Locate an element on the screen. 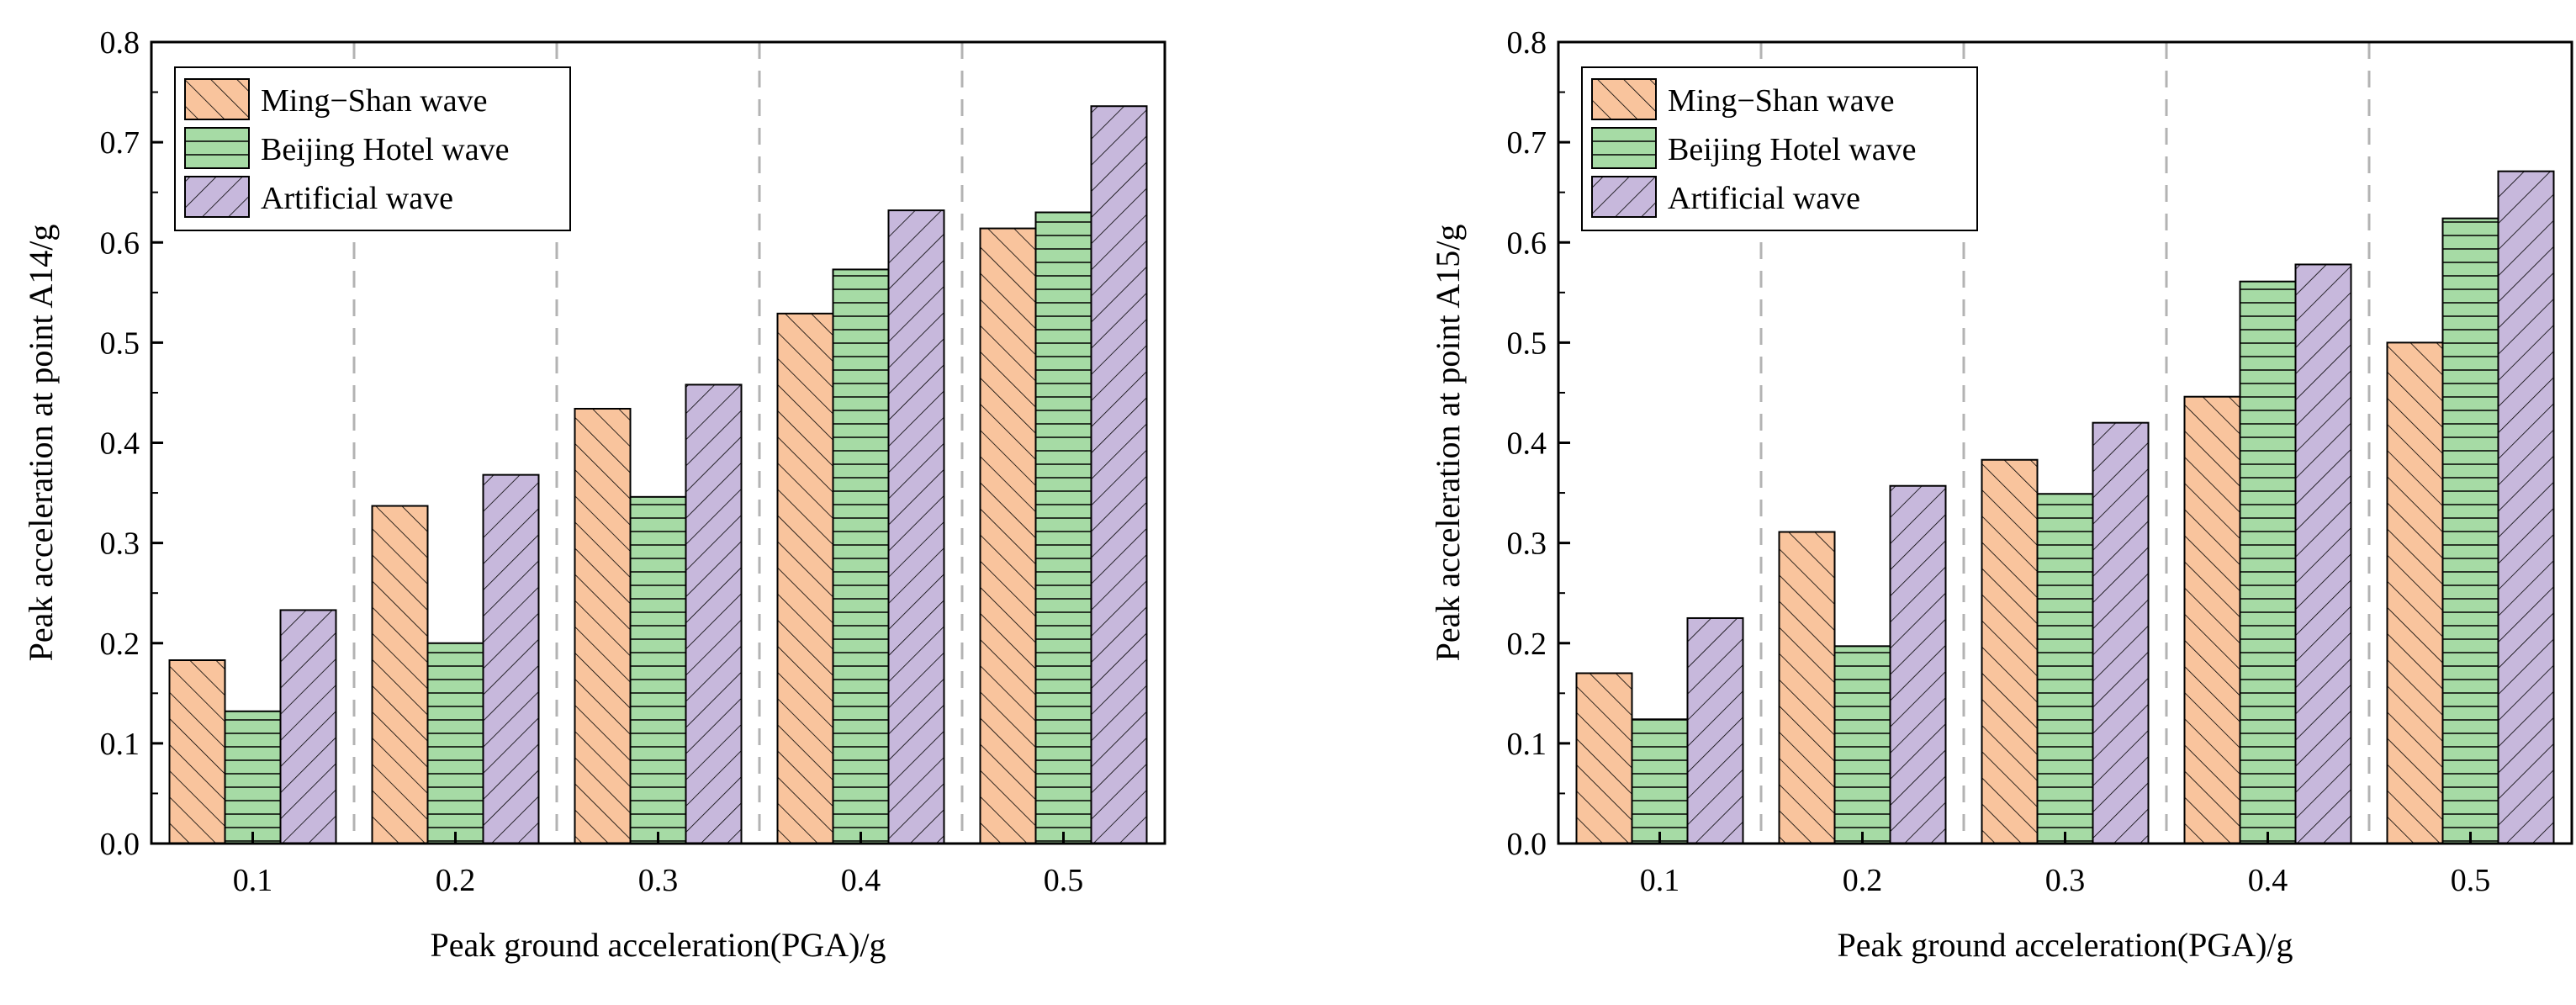  y-axis-title: Peak acceleration at point A15/g is located at coordinates (1448, 443).